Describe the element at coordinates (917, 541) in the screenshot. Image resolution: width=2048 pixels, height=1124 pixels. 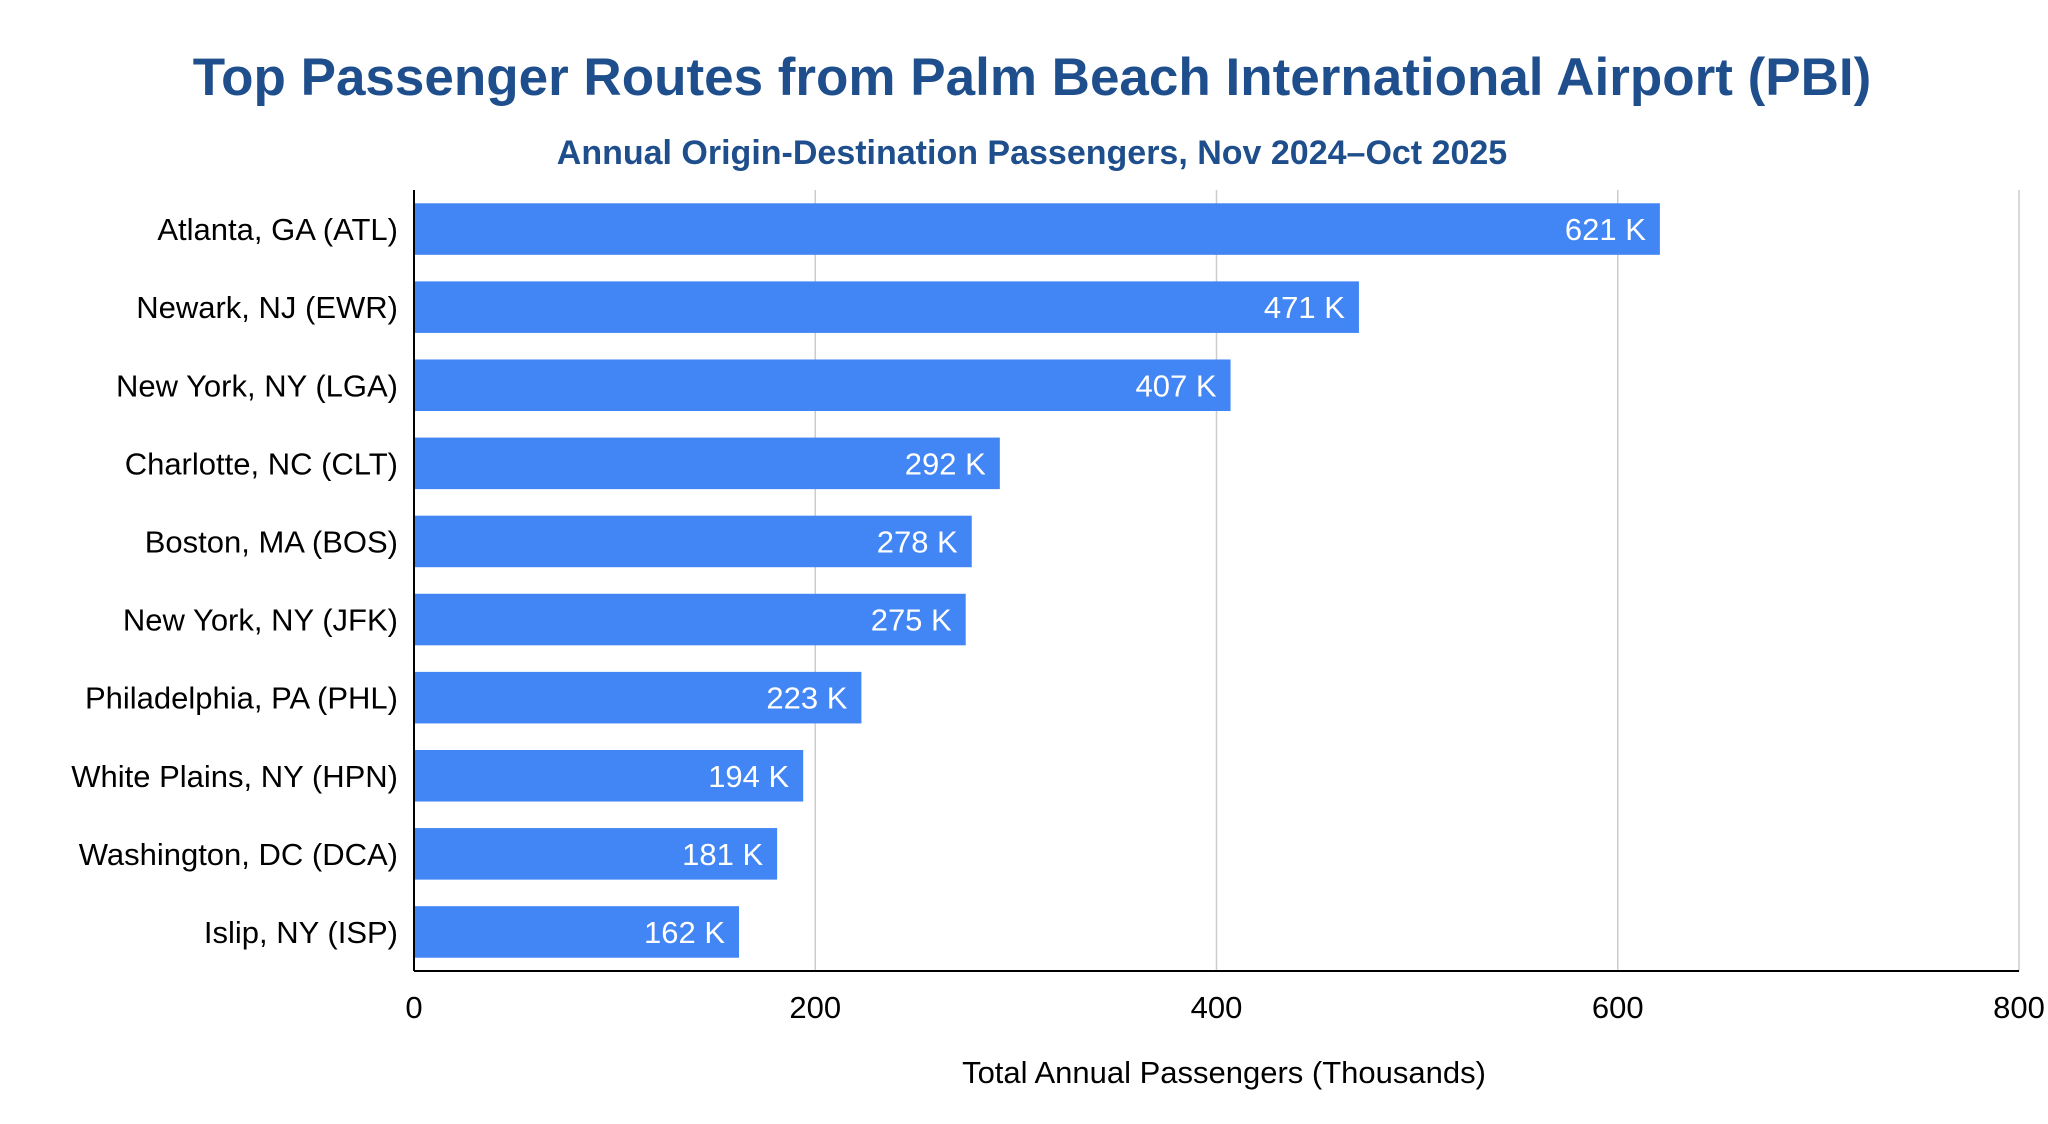
I see `bar-value-label: 278 K` at that location.